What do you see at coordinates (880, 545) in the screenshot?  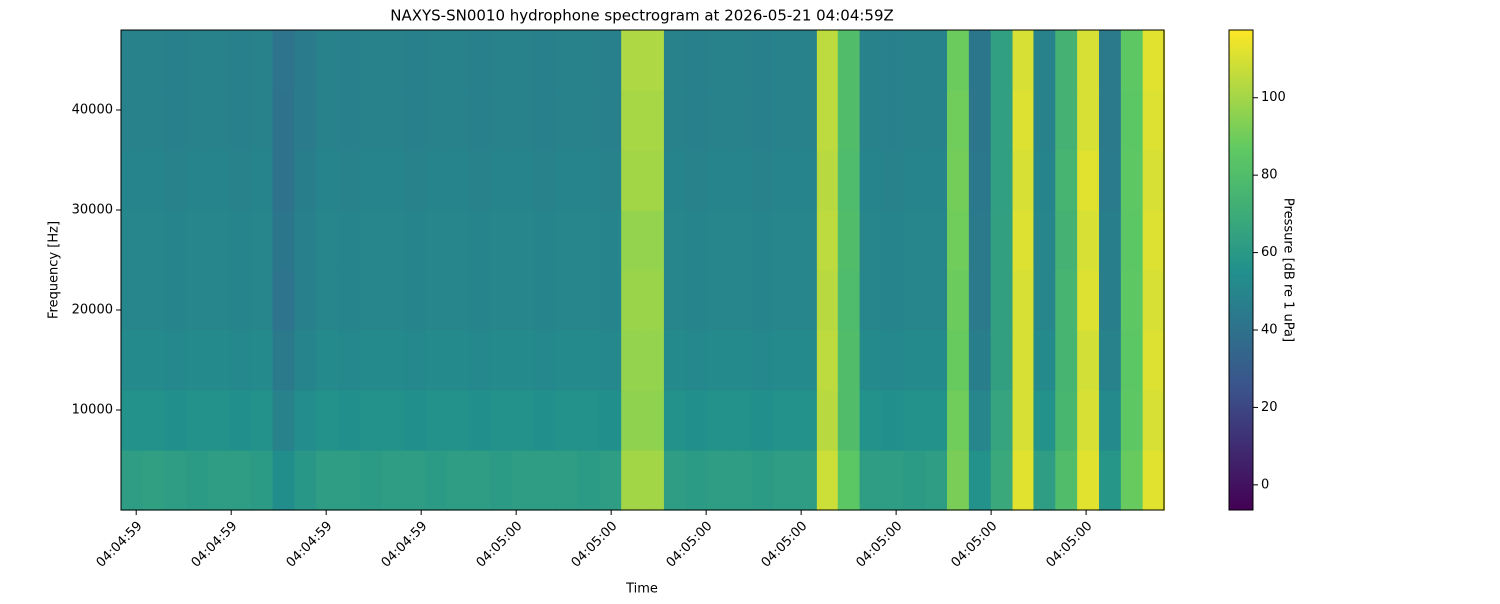 I see `x-tick-label: 04:05:00` at bounding box center [880, 545].